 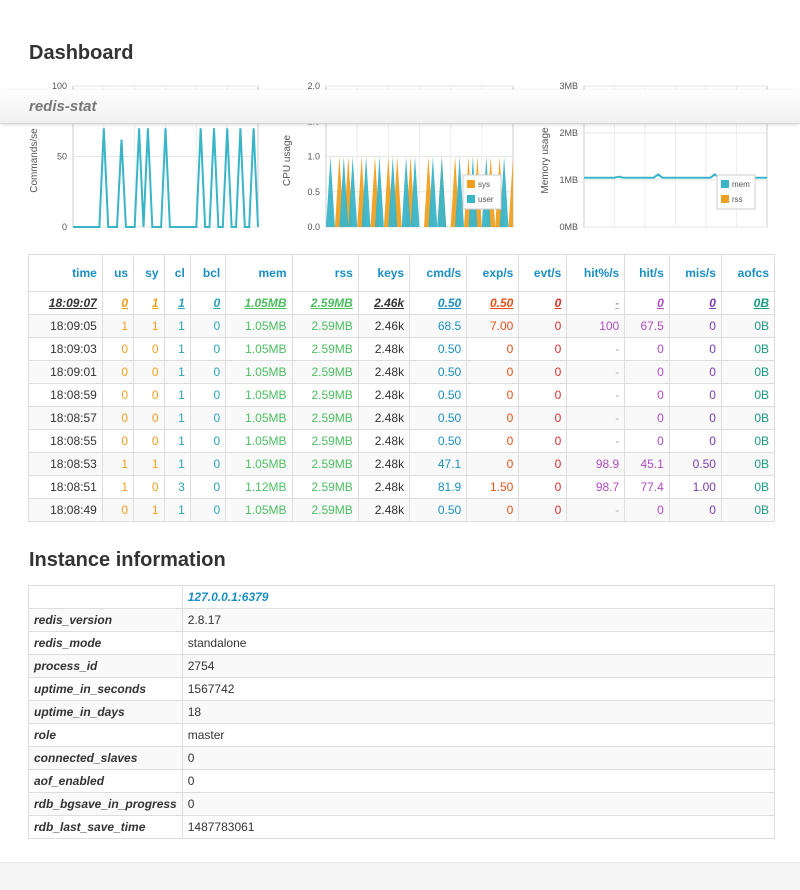 What do you see at coordinates (65, 326) in the screenshot?
I see `stats-cell: 18:09:05` at bounding box center [65, 326].